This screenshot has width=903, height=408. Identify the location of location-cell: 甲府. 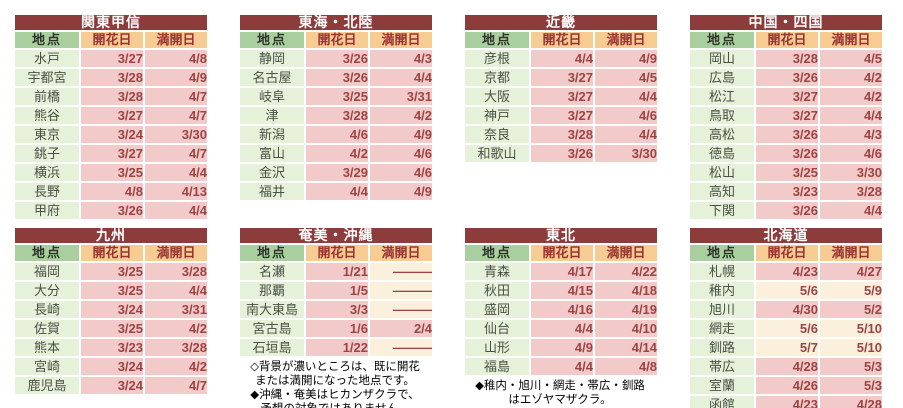
(47, 210).